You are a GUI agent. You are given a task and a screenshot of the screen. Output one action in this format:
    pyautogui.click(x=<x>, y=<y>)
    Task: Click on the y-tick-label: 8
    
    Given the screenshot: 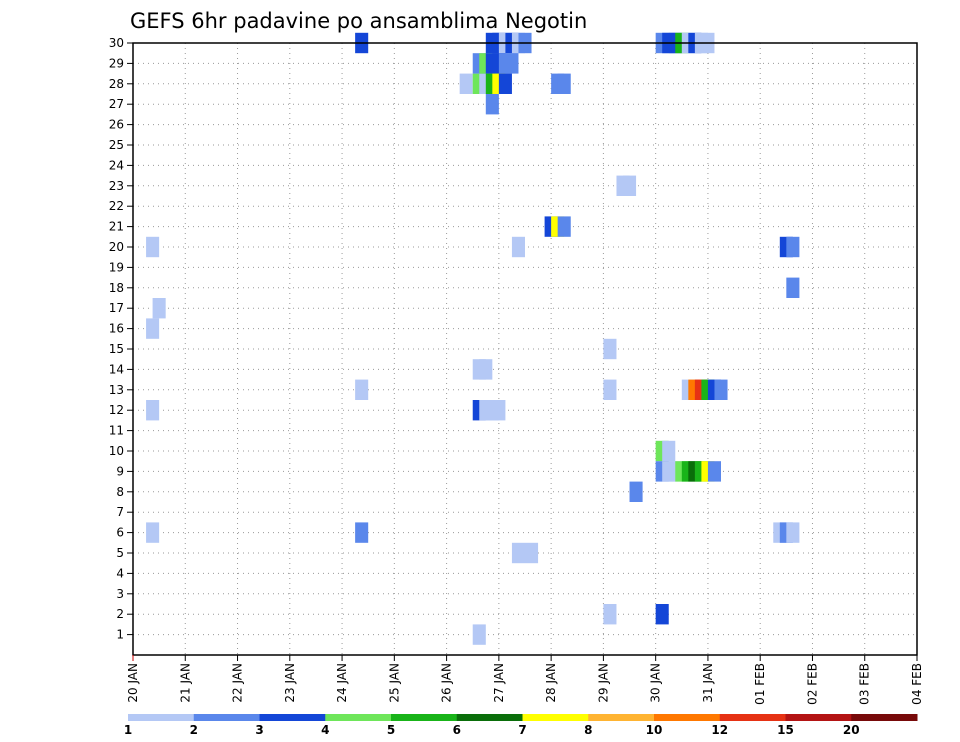 What is the action you would take?
    pyautogui.click(x=120, y=492)
    